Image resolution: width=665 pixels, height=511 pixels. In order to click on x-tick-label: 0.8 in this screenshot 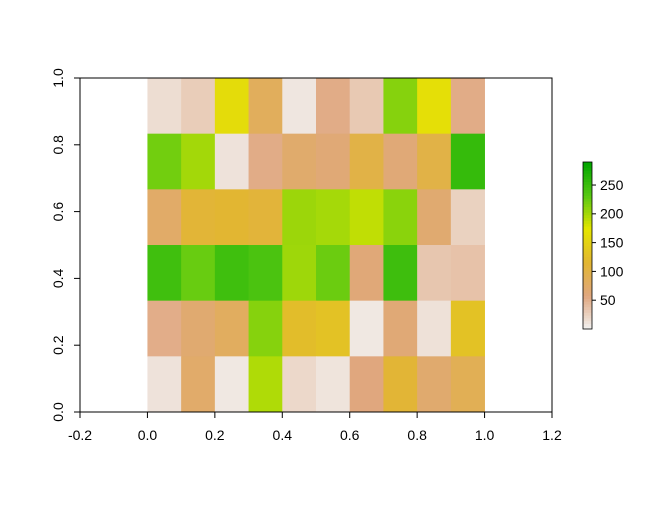, I will do `click(417, 435)`.